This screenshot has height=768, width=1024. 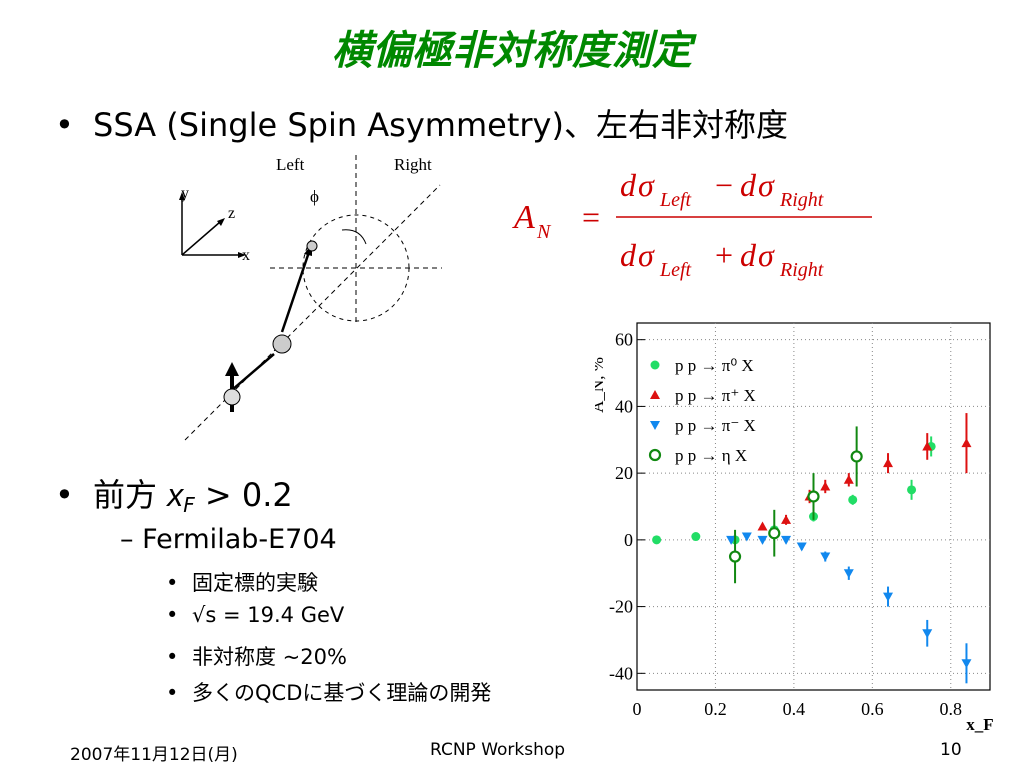 What do you see at coordinates (628, 540) in the screenshot?
I see `y-tick-label: 0` at bounding box center [628, 540].